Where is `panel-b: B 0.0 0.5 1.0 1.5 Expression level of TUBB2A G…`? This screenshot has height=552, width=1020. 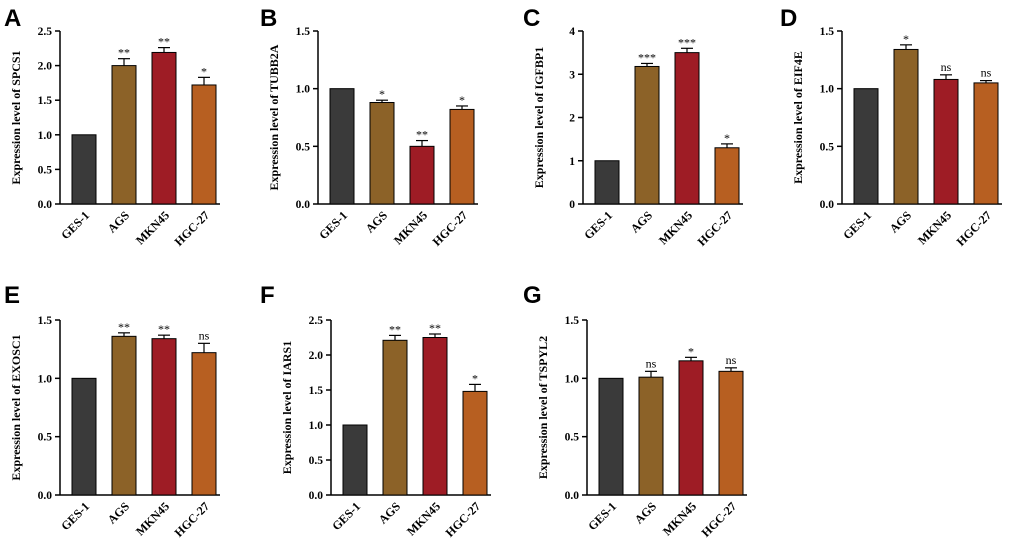
panel-b: B 0.0 0.5 1.0 1.5 Expression level of TUBB2A G… is located at coordinates (369, 127).